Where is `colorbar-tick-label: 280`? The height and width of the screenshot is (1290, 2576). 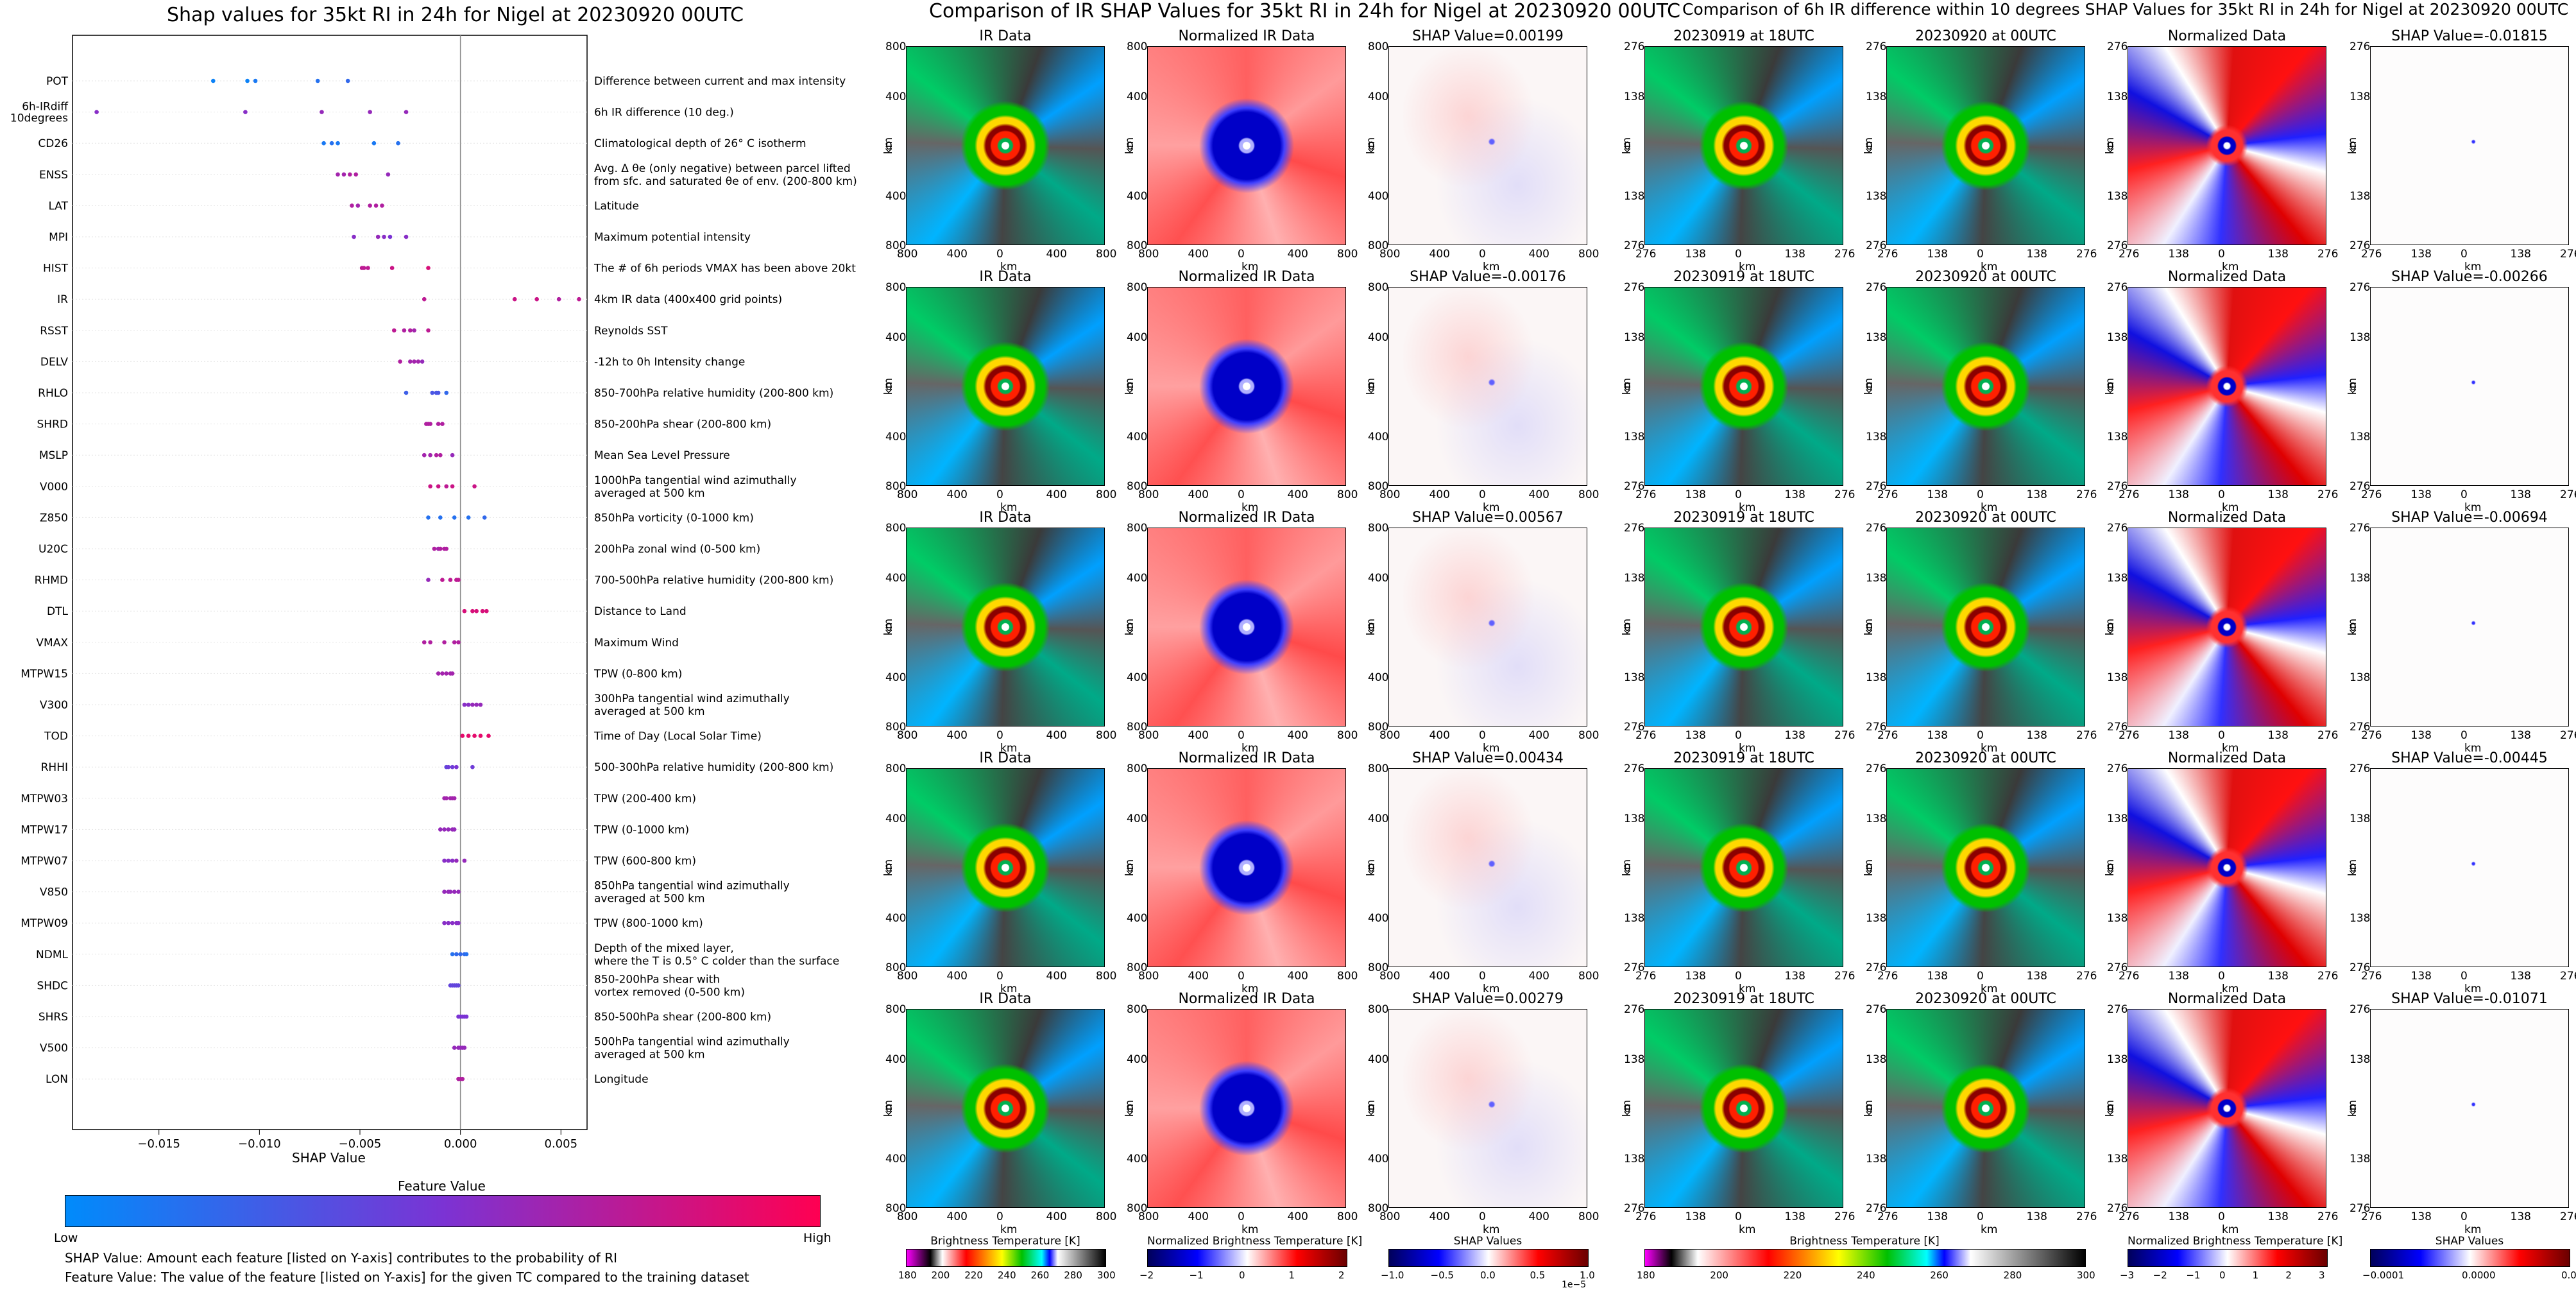 colorbar-tick-label: 280 is located at coordinates (1073, 1275).